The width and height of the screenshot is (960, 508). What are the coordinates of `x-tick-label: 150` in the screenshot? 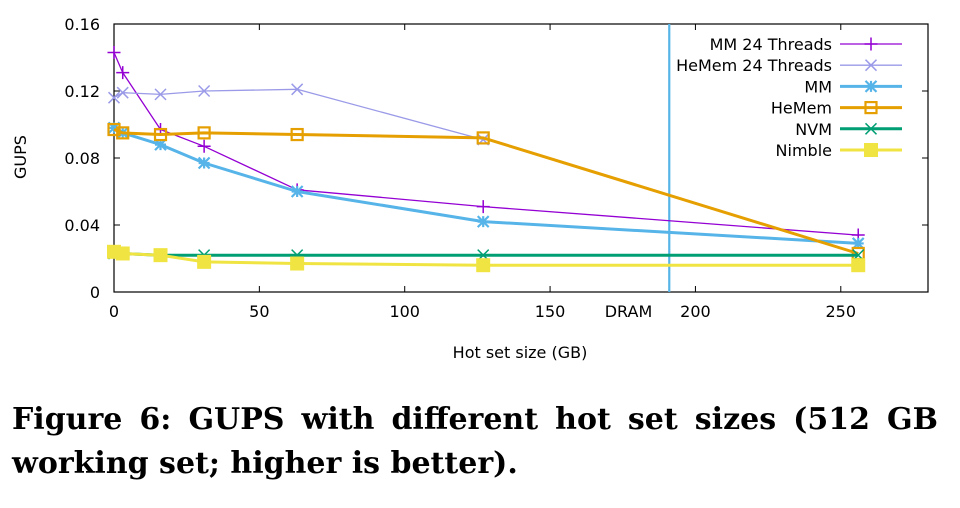 It's located at (550, 311).